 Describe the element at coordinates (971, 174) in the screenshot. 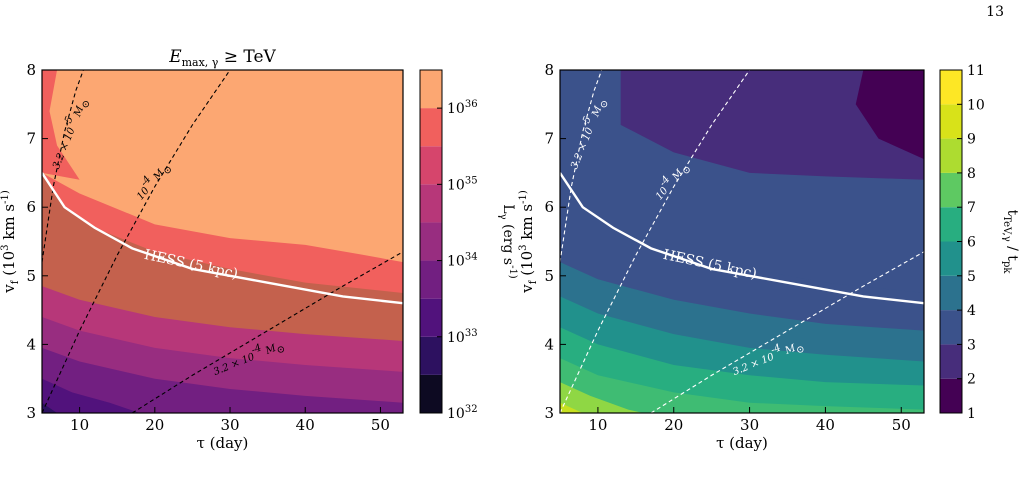

I see `colorbar-tick-label: 8` at that location.